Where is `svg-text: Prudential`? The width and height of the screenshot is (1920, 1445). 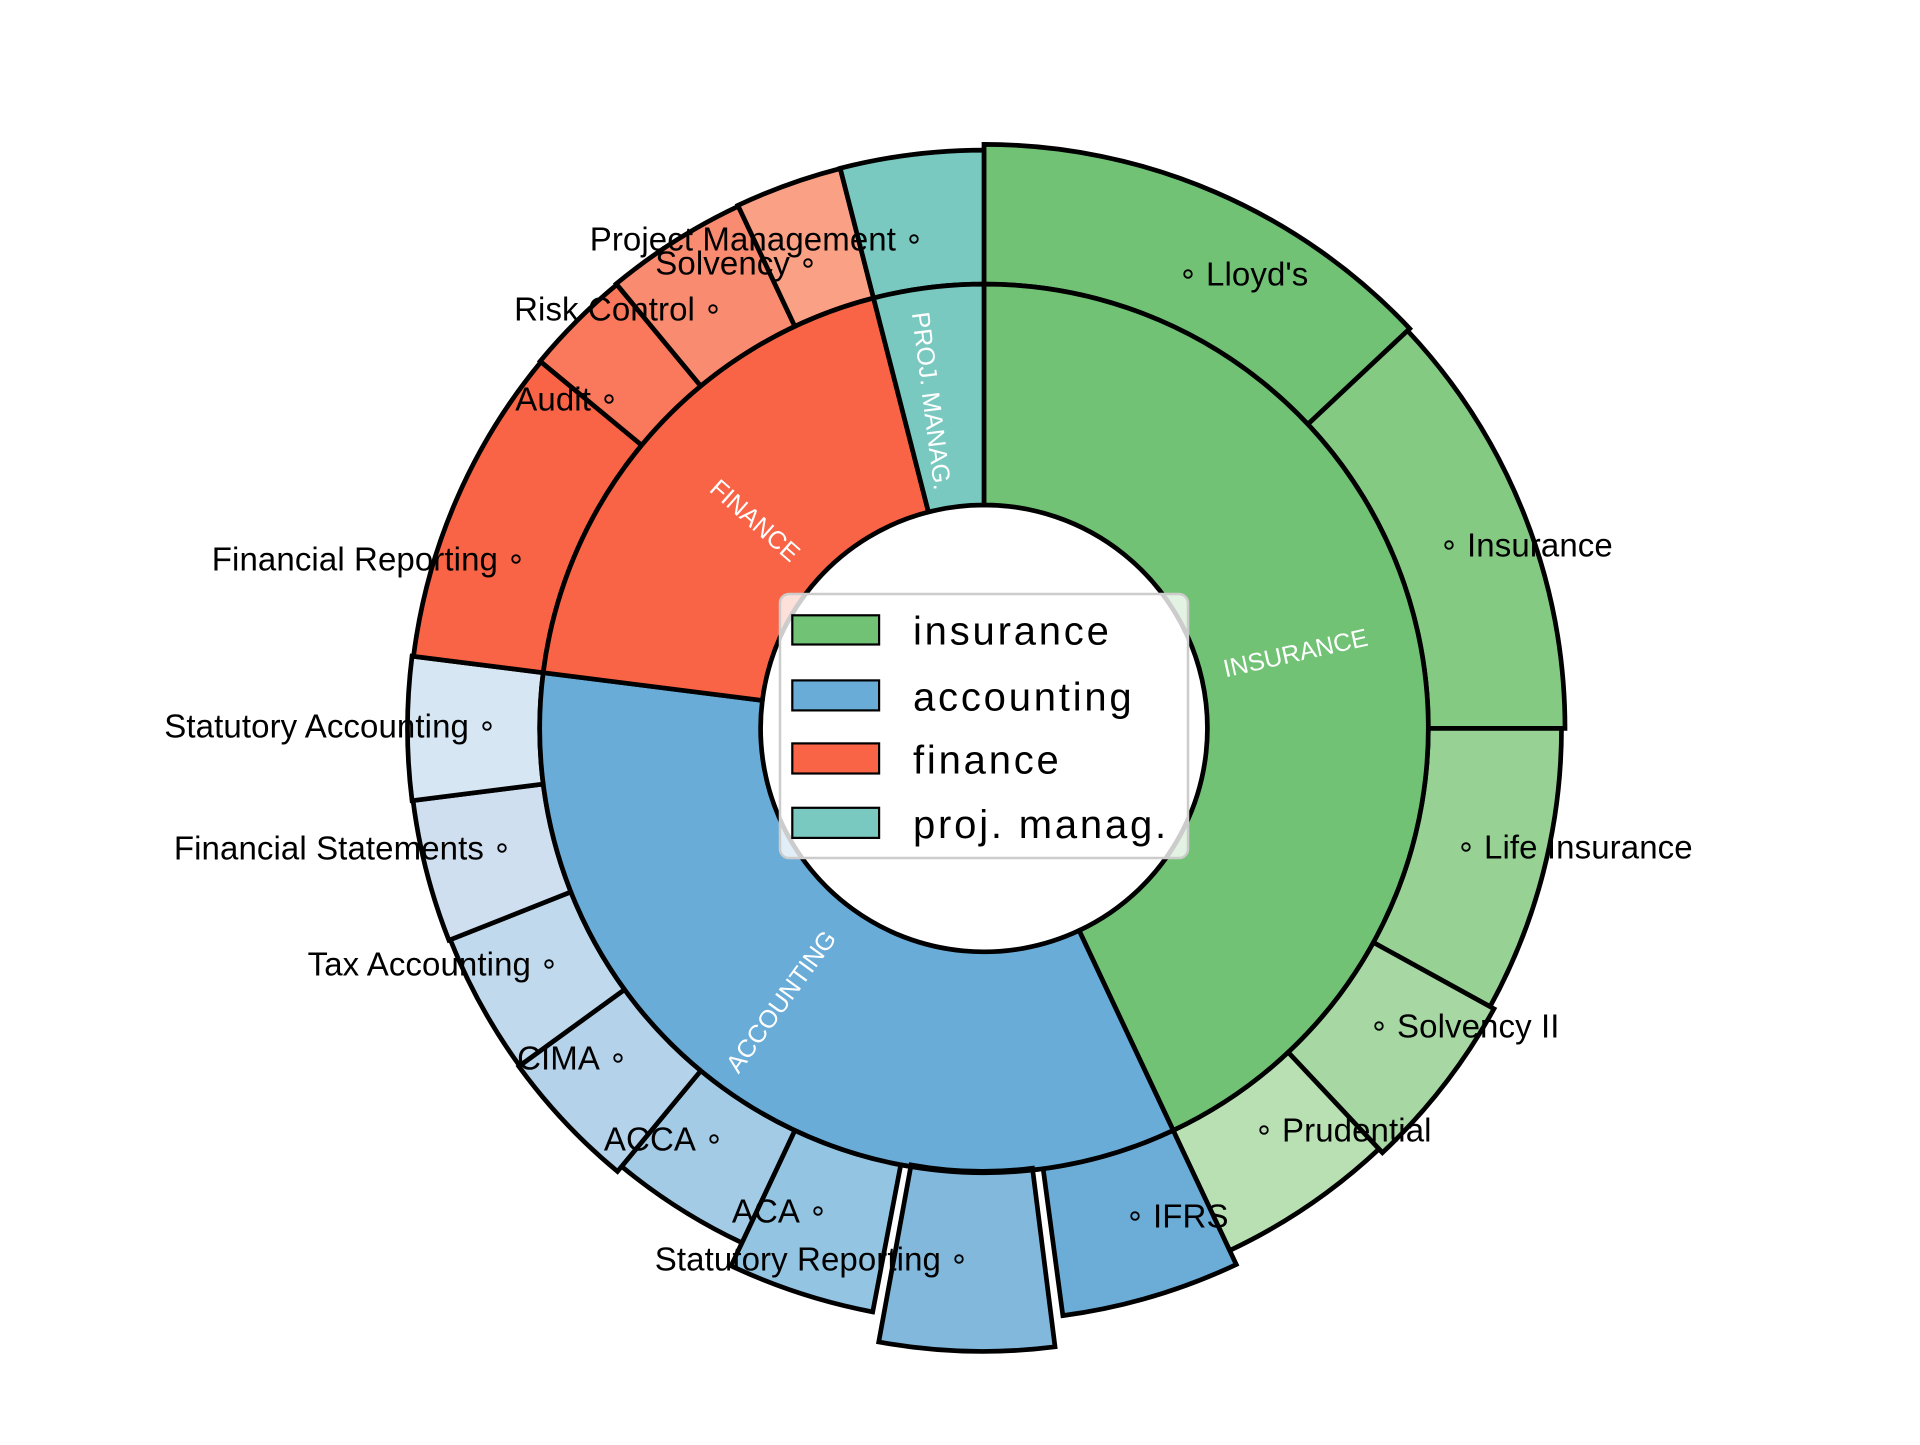 svg-text: Prudential is located at coordinates (1357, 1130).